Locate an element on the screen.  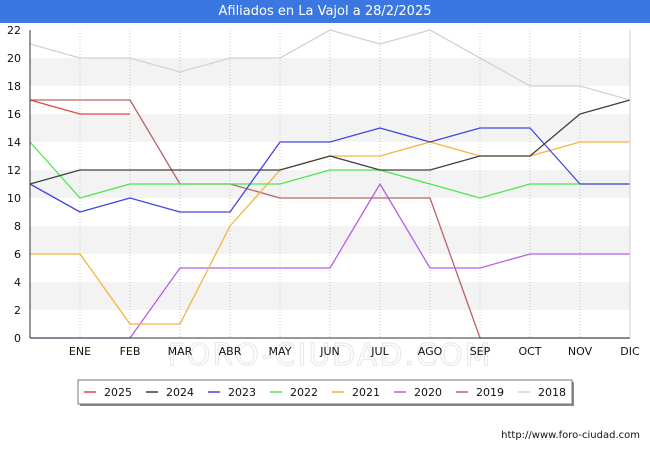
x-tick-label: OCT is located at coordinates (529, 351).